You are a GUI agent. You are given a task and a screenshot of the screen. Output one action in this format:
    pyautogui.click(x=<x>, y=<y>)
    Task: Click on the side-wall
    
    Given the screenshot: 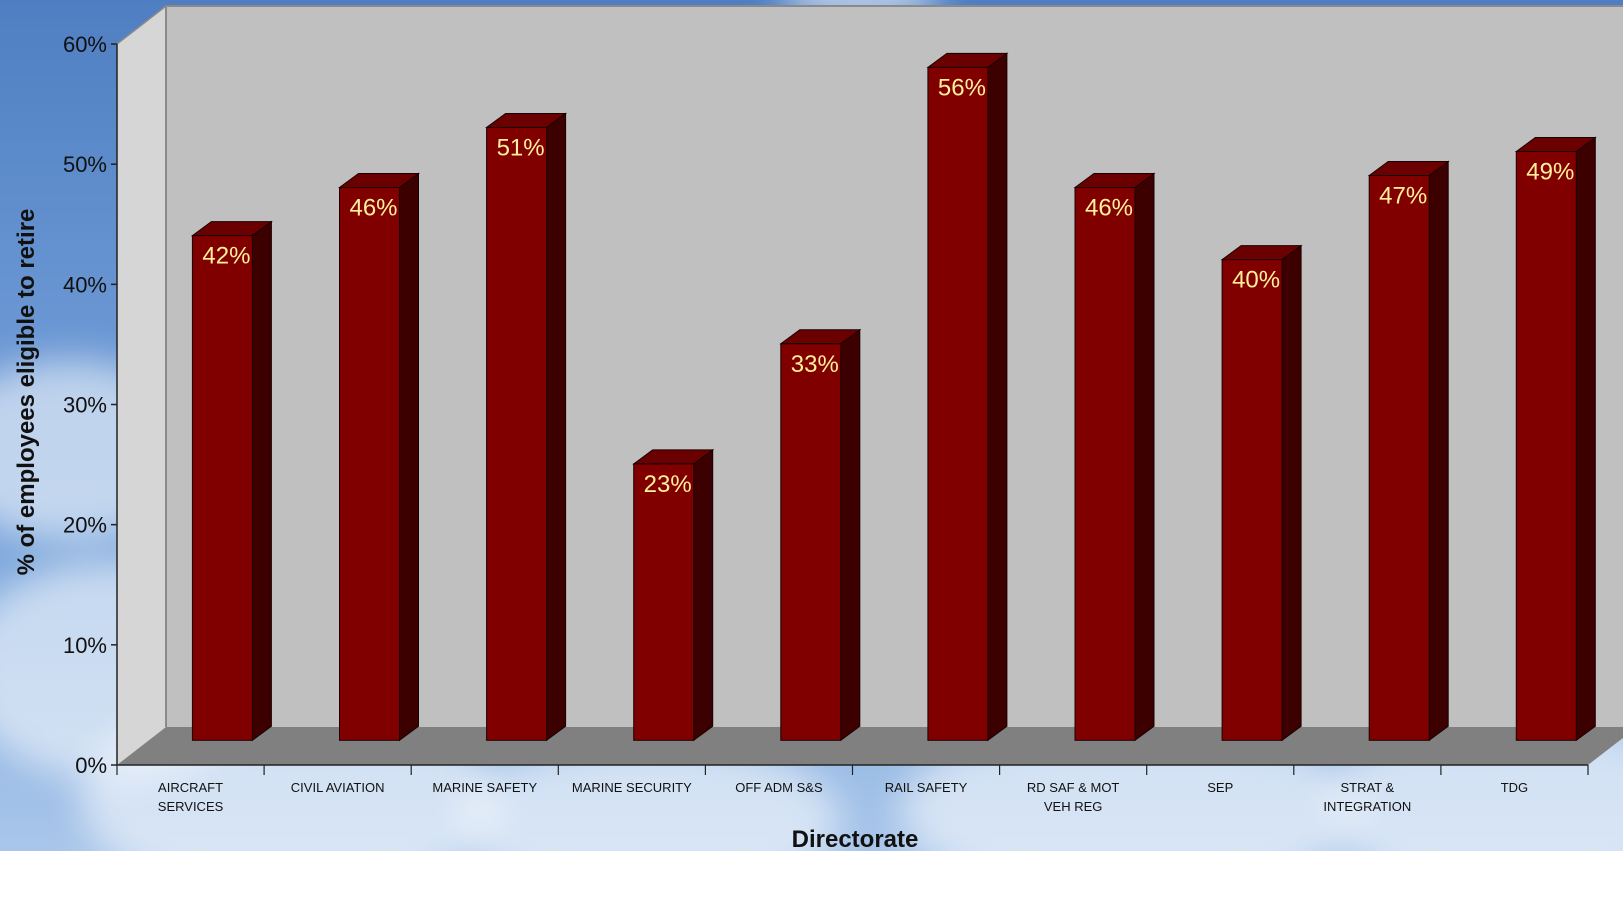 What is the action you would take?
    pyautogui.click(x=141, y=385)
    